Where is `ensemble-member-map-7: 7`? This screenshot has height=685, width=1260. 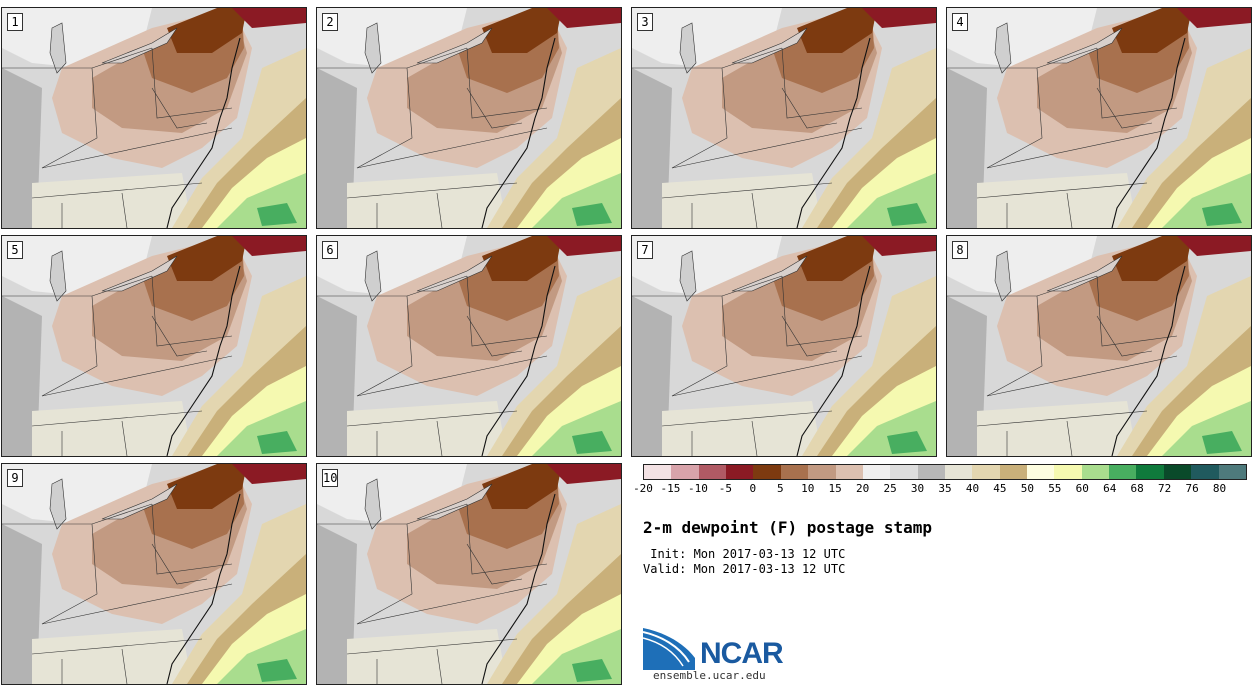 ensemble-member-map-7: 7 is located at coordinates (784, 346).